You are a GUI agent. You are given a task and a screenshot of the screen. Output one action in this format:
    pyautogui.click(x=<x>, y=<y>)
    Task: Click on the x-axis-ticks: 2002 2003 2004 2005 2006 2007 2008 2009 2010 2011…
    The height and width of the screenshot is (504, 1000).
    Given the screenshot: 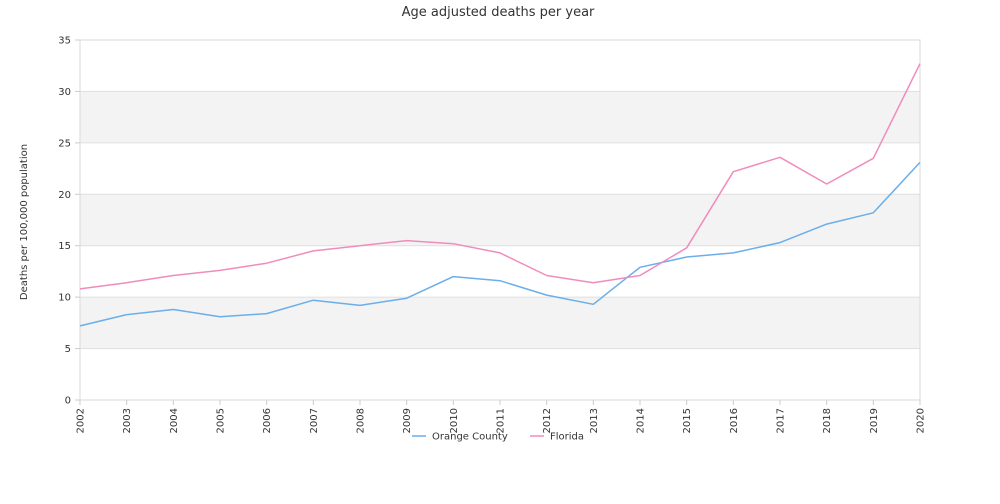 What is the action you would take?
    pyautogui.click(x=501, y=416)
    